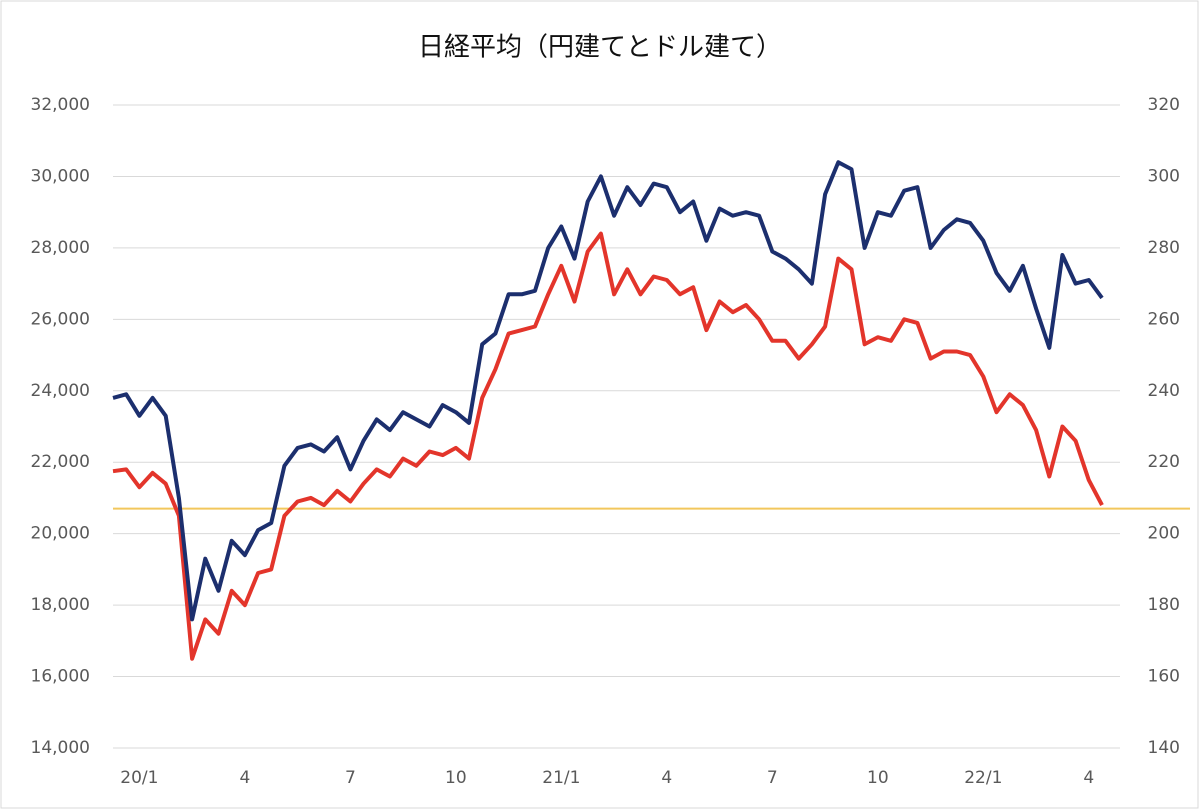 Image resolution: width=1199 pixels, height=809 pixels. Describe the element at coordinates (1164, 391) in the screenshot. I see `y2-tick-label: 240` at that location.